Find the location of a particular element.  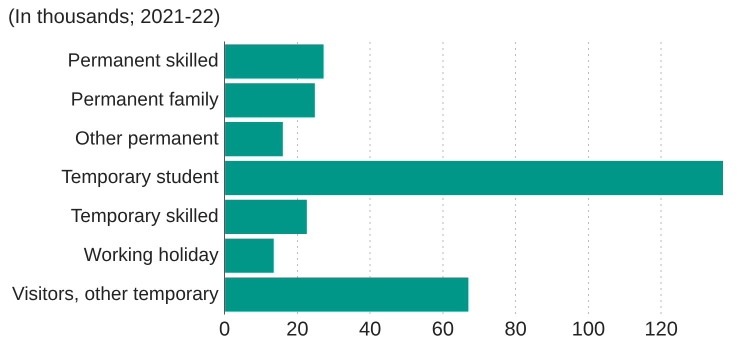

y-tick-label: Temporary skilled is located at coordinates (144, 217).